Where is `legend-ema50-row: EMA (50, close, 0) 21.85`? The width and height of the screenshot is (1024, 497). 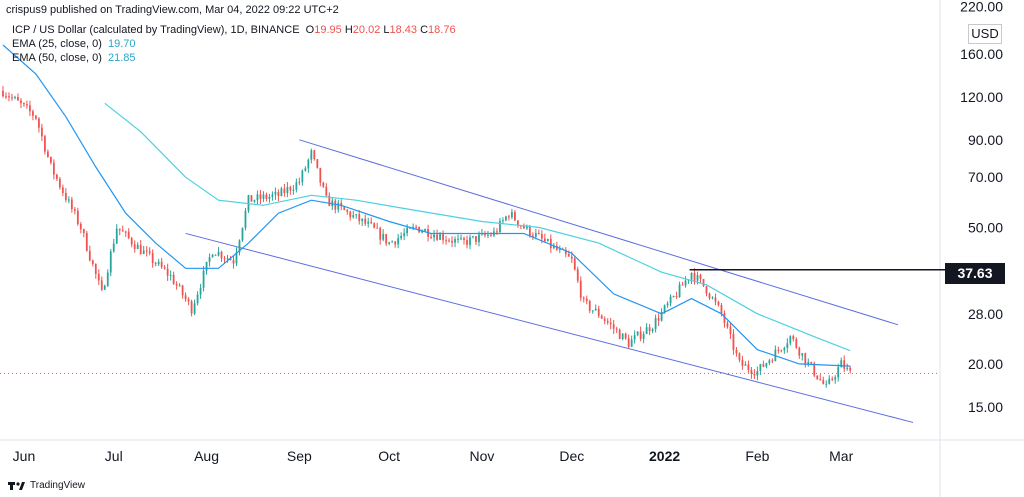 legend-ema50-row: EMA (50, close, 0) 21.85 is located at coordinates (74, 58).